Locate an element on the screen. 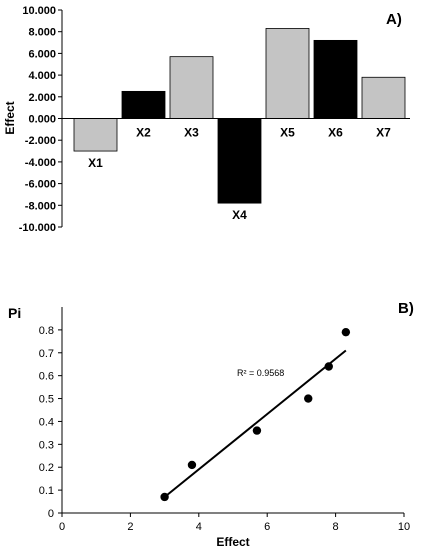 The height and width of the screenshot is (550, 439). x-axis-label: Effect is located at coordinates (232, 542).